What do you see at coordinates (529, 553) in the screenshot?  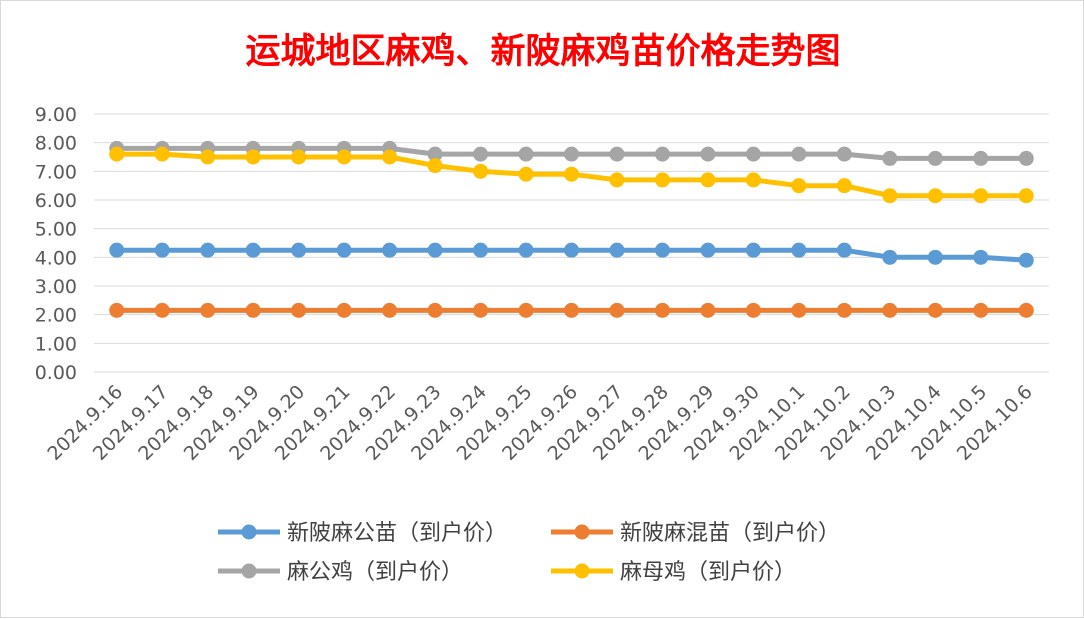 I see `legend: 新陂麻公苗（到户价） 新陂麻混苗（到户价） 麻公鸡（到户价） 麻母鸡（到户价）` at bounding box center [529, 553].